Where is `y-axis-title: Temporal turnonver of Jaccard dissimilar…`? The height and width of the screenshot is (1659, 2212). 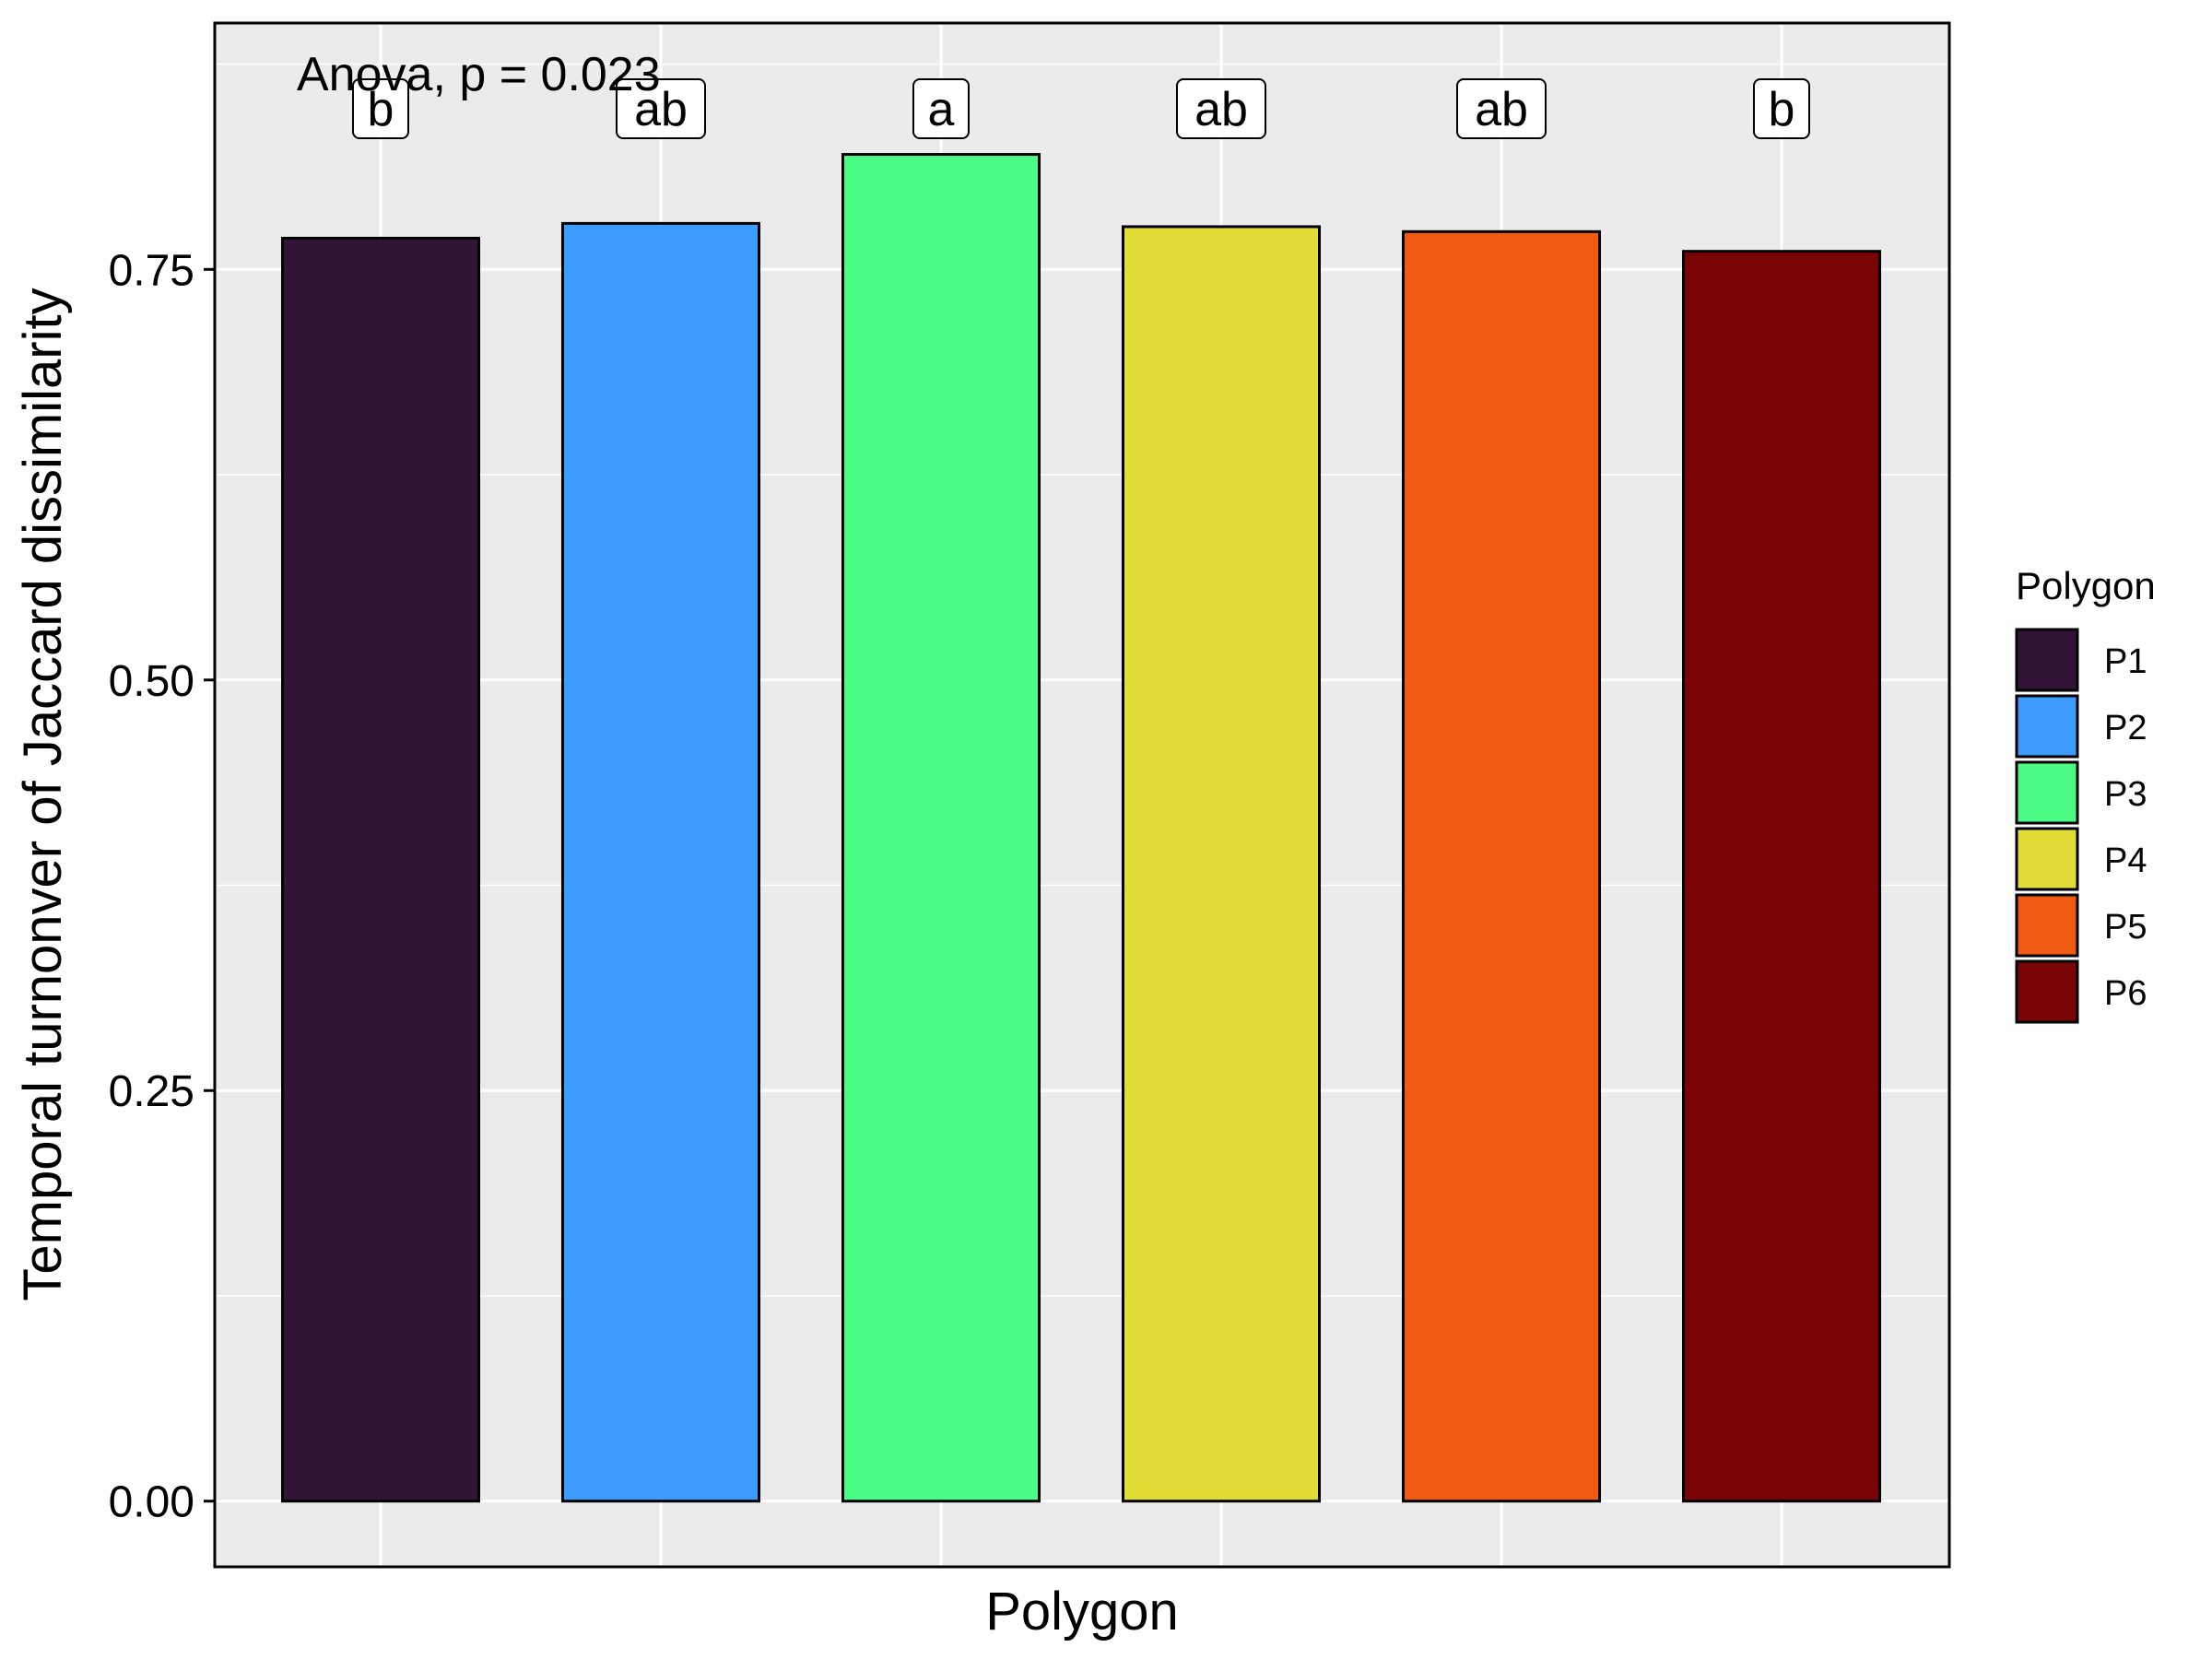
y-axis-title: Temporal turnonver of Jaccard dissimilar… is located at coordinates (43, 794).